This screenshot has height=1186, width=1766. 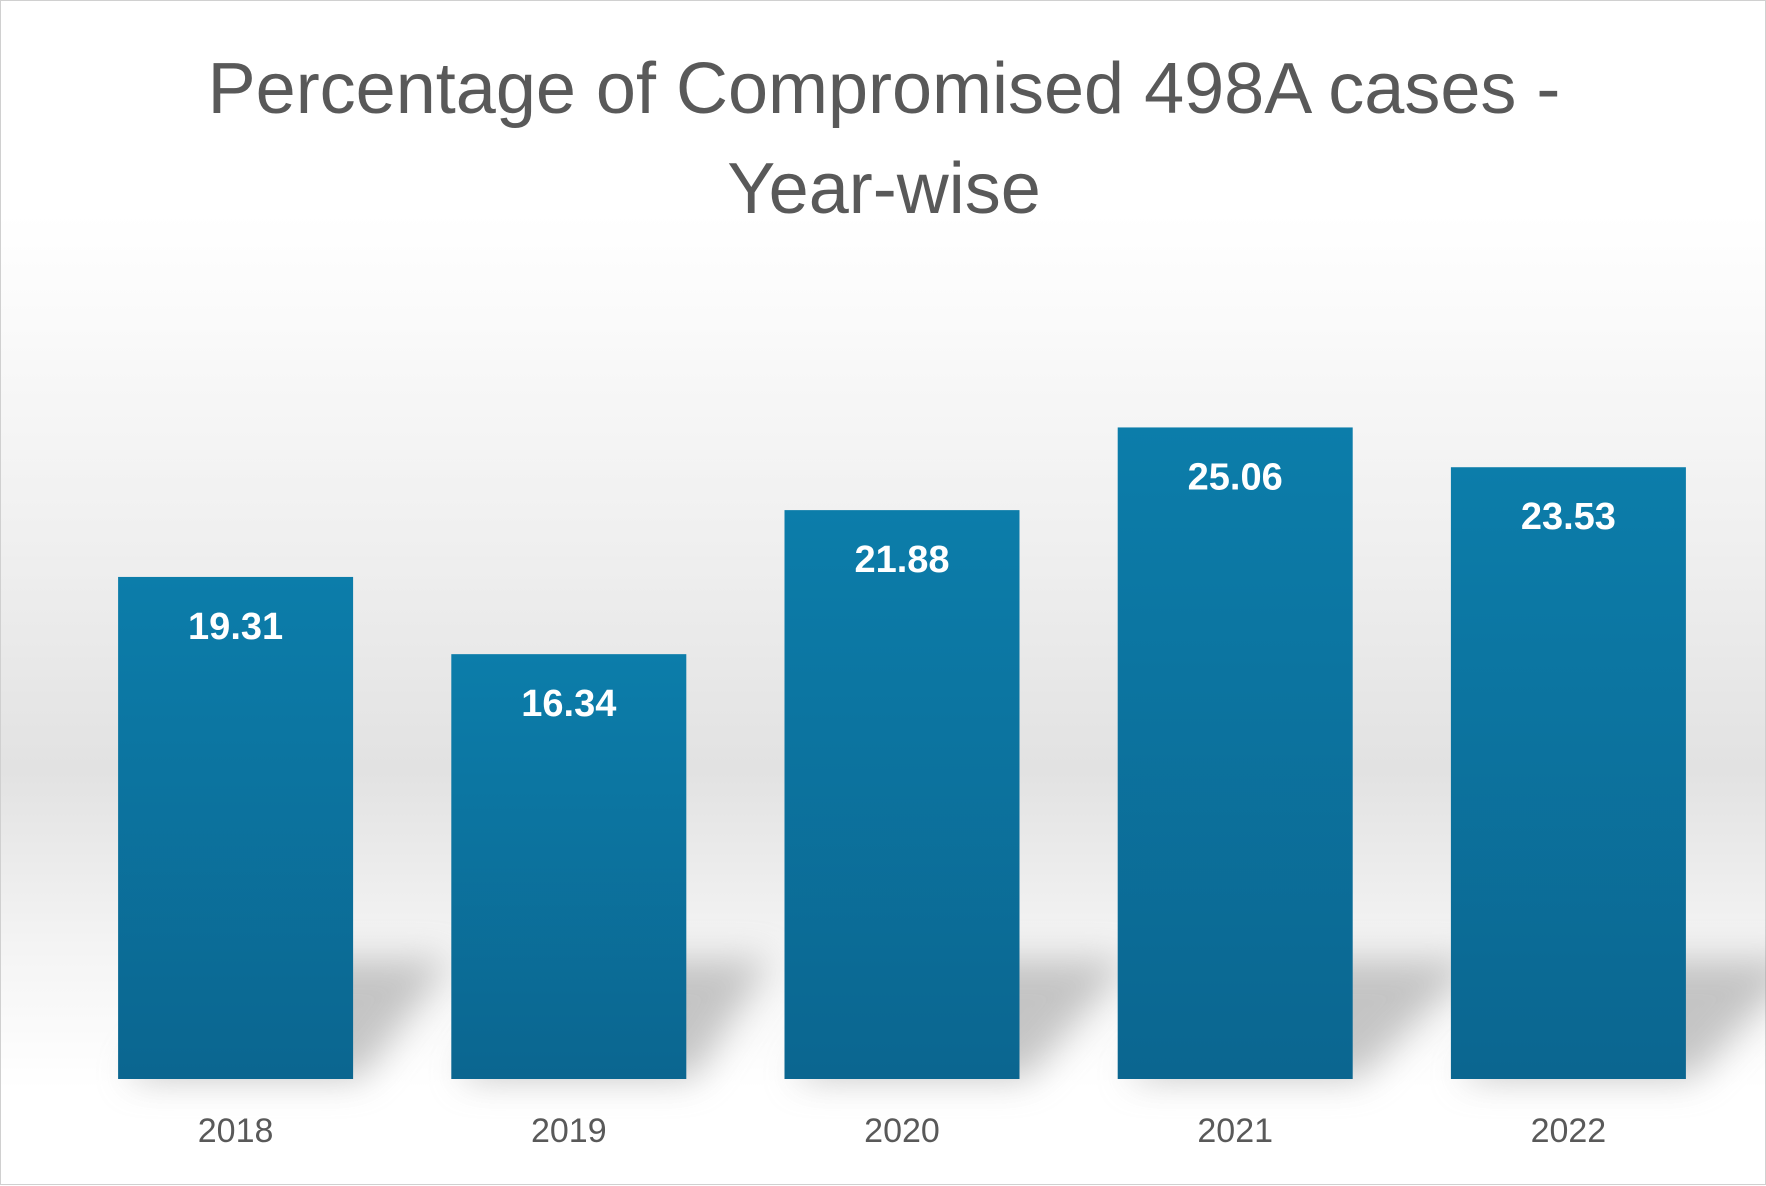 I want to click on value-label-2019: 16.34, so click(x=568, y=704).